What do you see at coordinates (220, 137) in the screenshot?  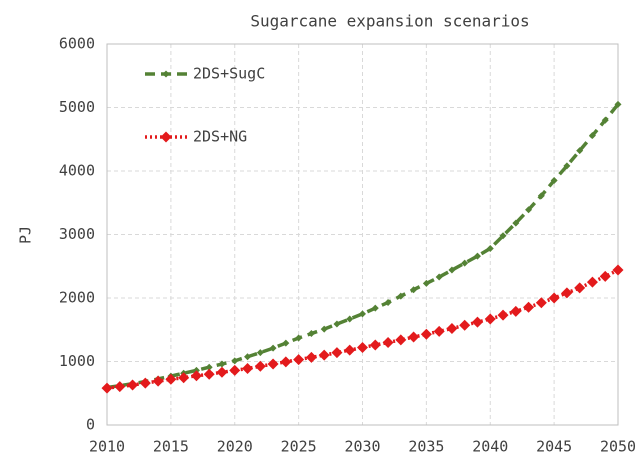 I see `legend-label: 2DS+NG` at bounding box center [220, 137].